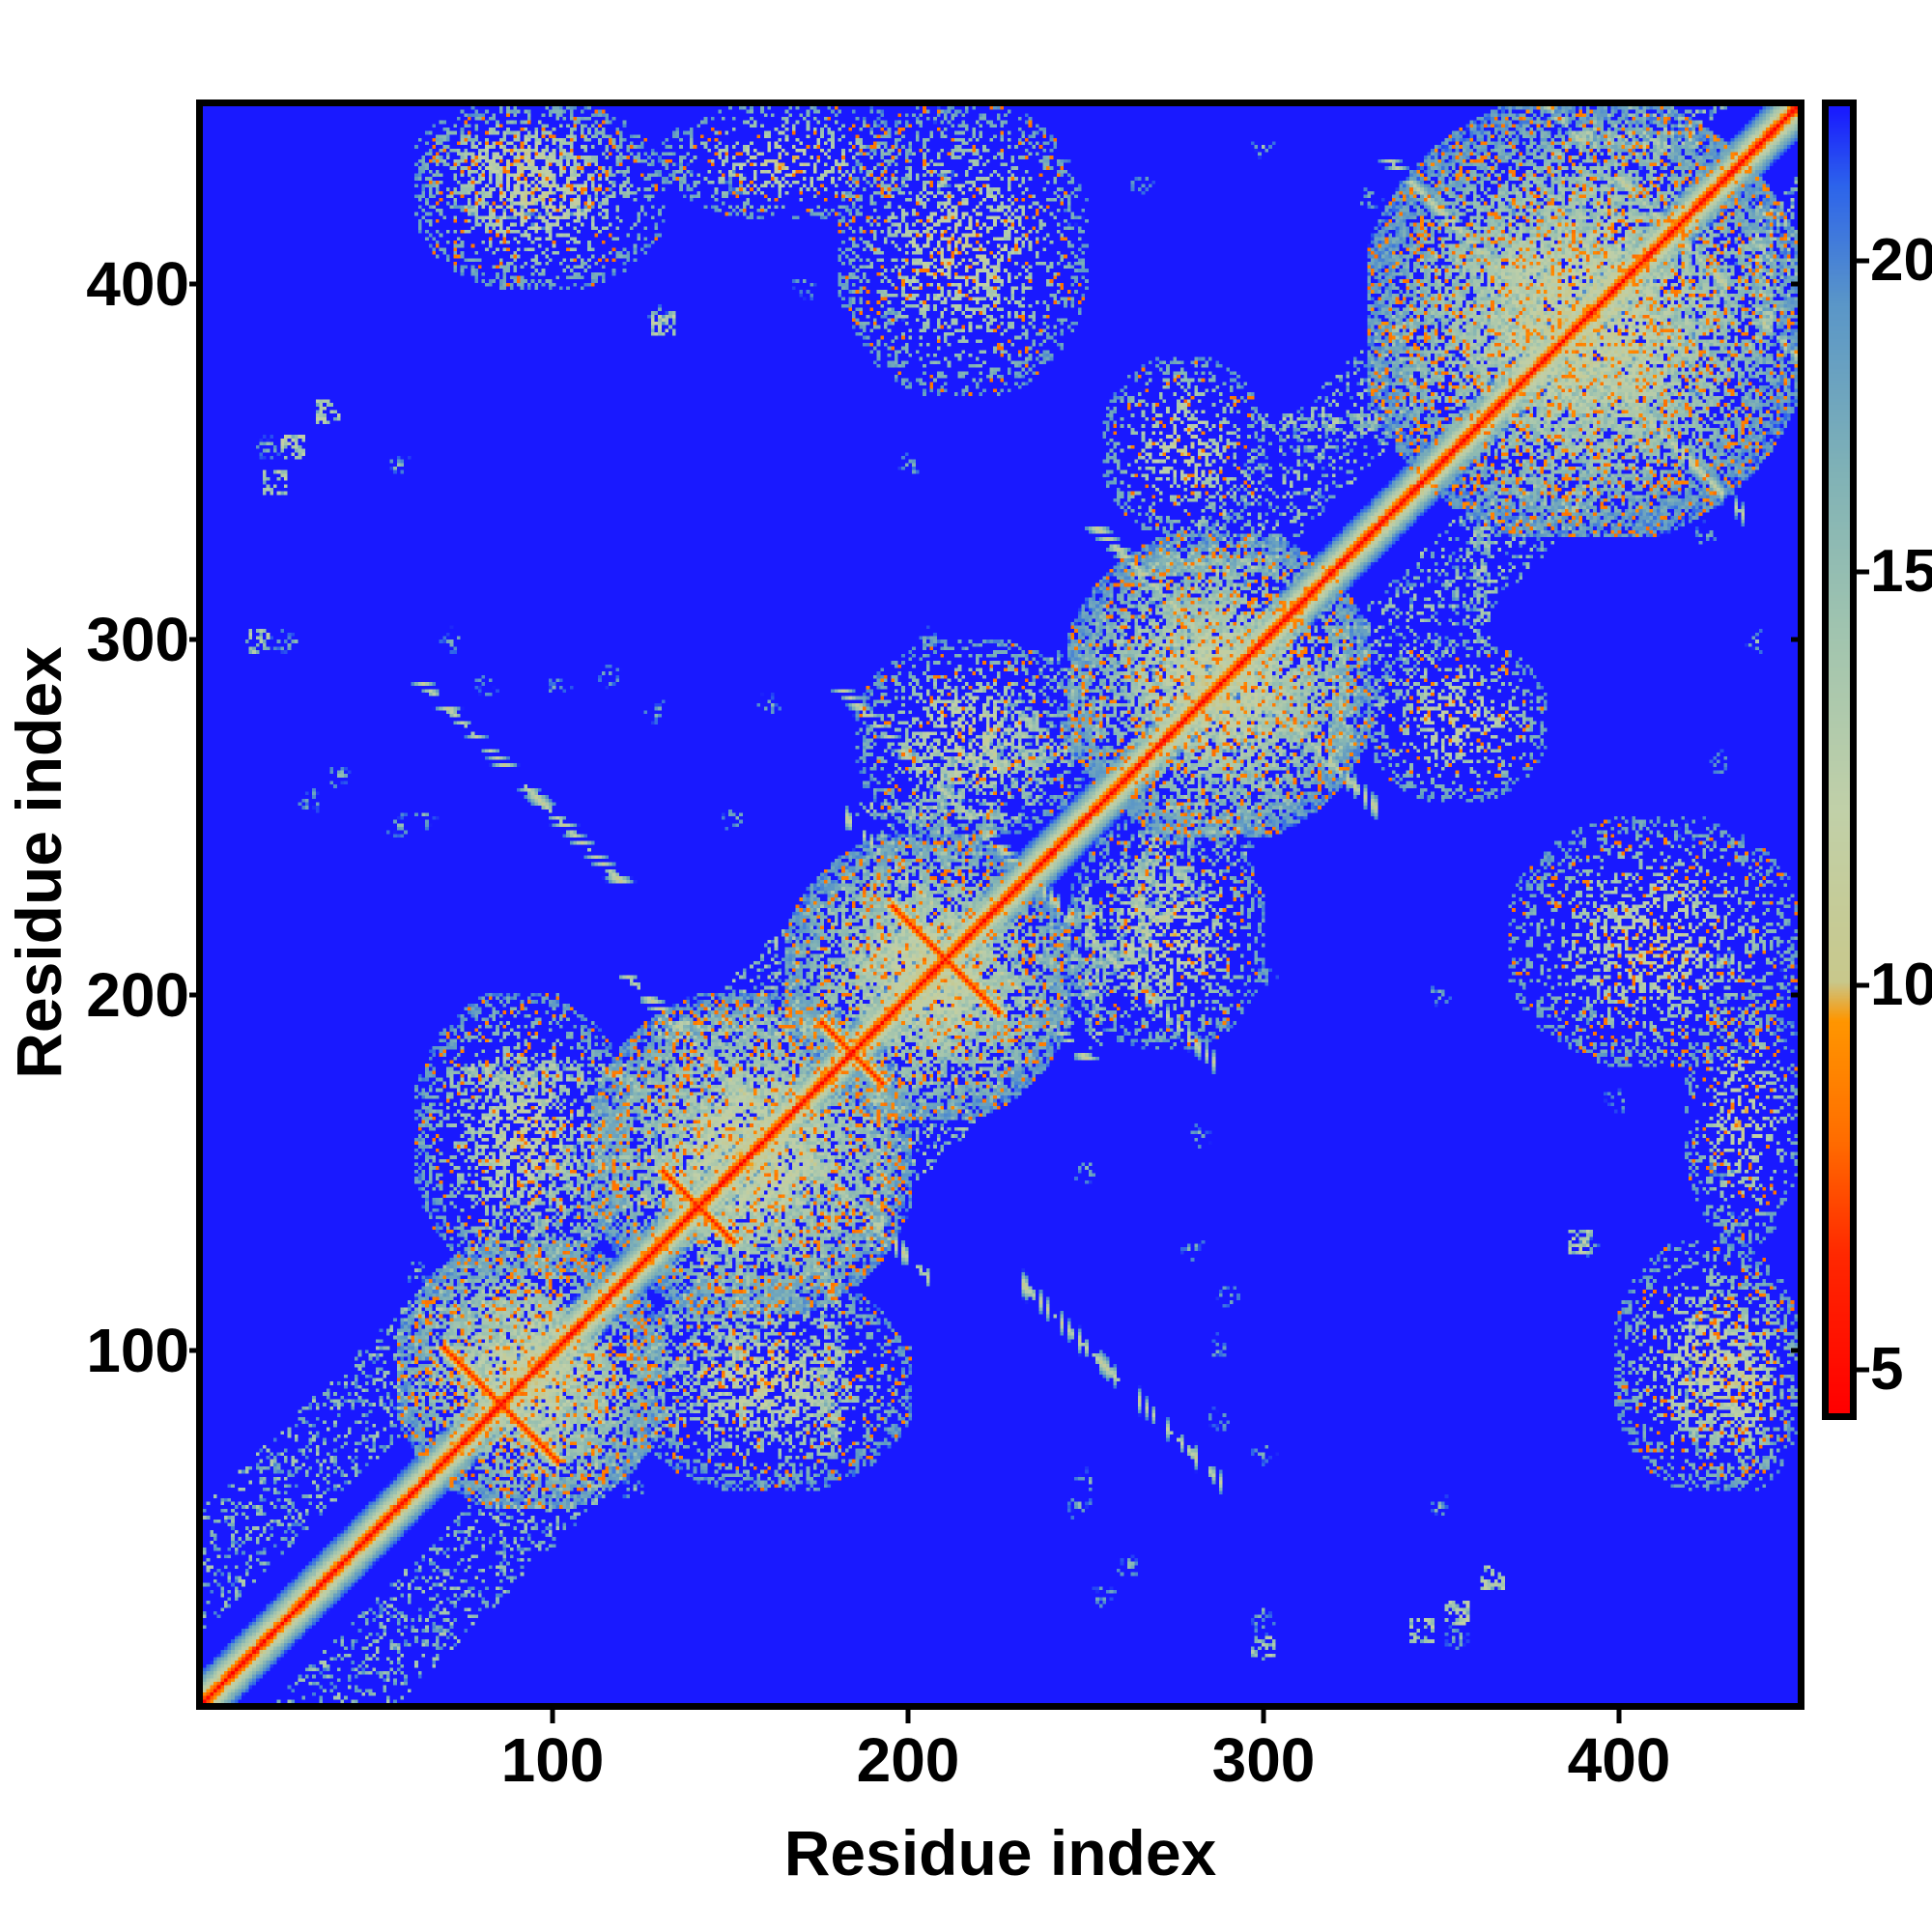  I want to click on x-tick-label-300: 300, so click(1263, 1760).